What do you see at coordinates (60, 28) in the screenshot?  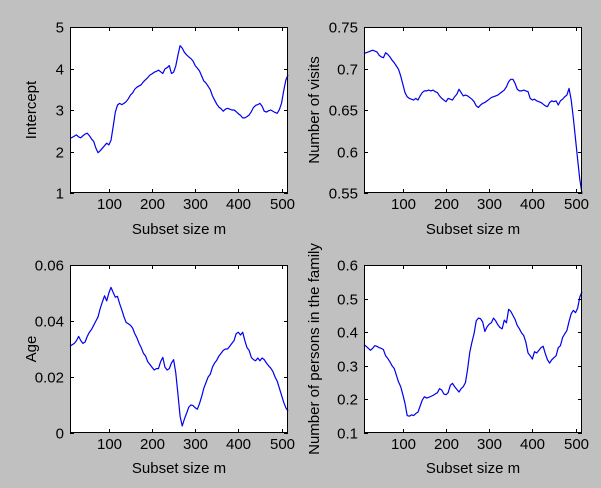 I see `y-tick-label: 5` at bounding box center [60, 28].